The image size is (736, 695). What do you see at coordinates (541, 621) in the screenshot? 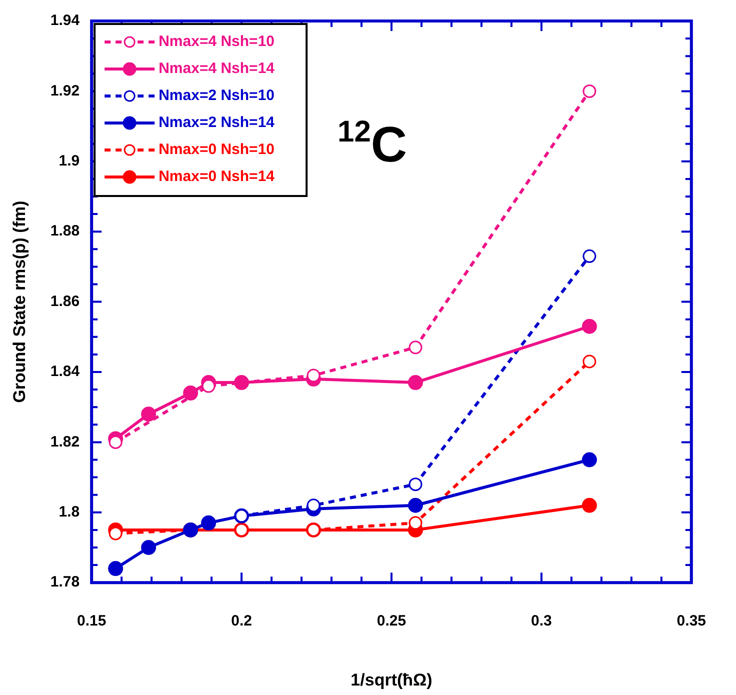
I see `x-tick-label: 0.3` at bounding box center [541, 621].